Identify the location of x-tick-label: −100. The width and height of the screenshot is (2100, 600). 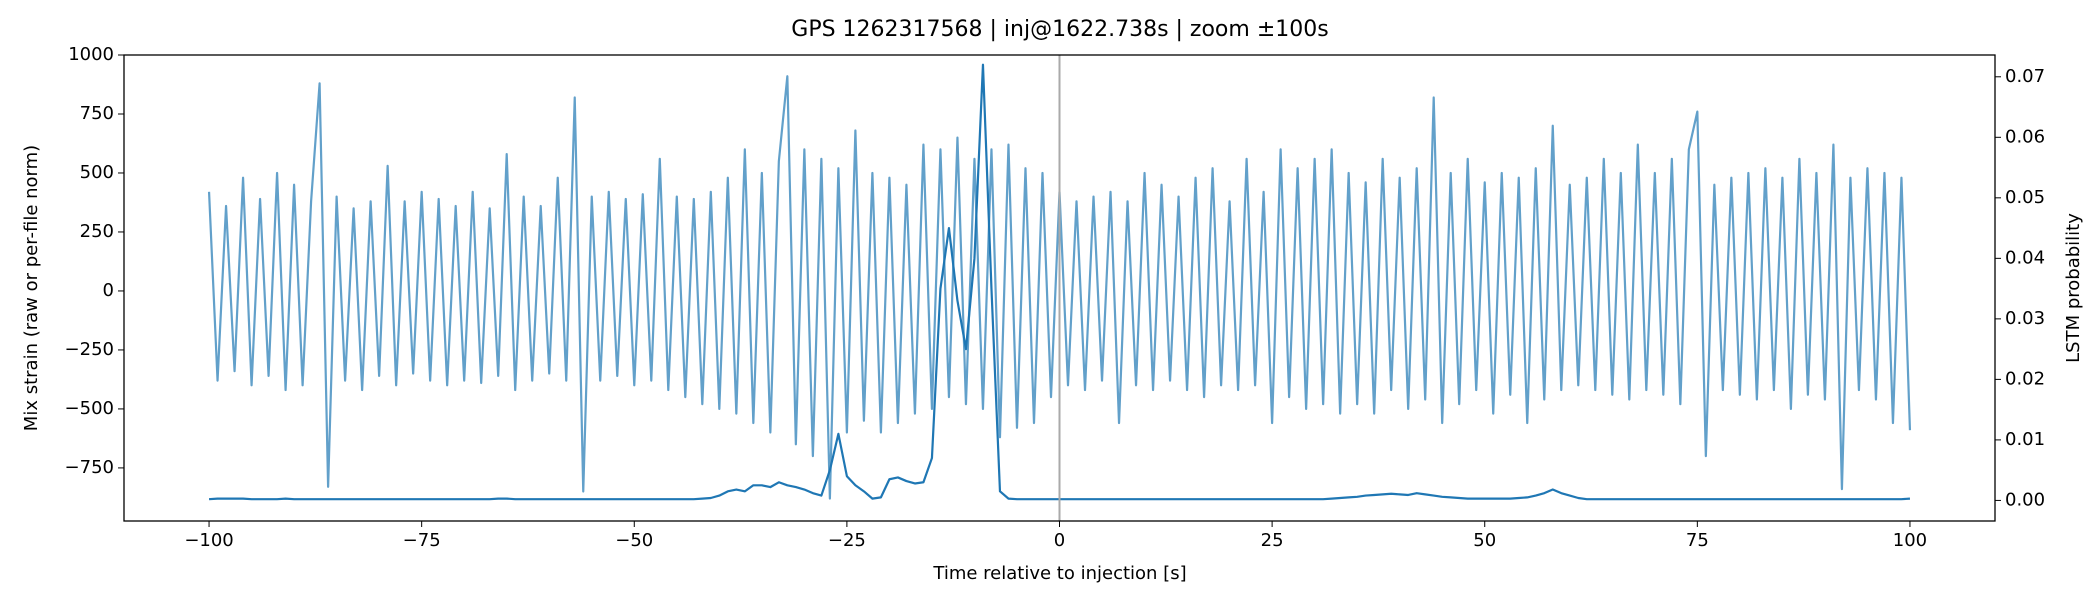
(208, 540).